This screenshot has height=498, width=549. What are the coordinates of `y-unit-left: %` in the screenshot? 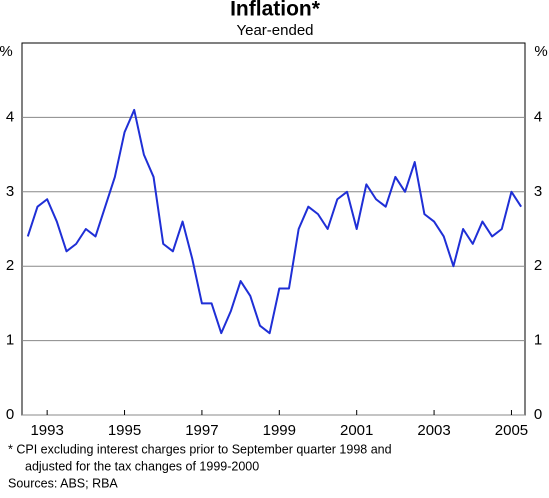 It's located at (6, 51).